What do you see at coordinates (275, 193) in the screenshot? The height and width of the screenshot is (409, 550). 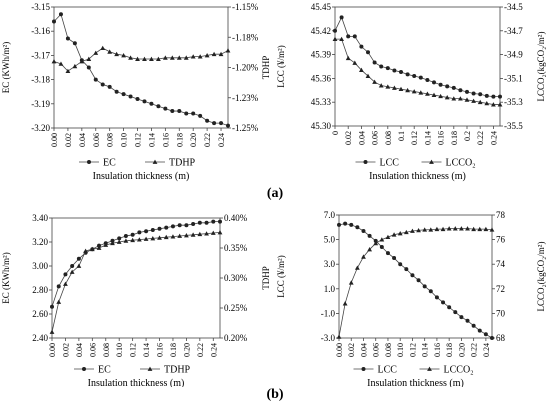 I see `caption-a: (a)` at bounding box center [275, 193].